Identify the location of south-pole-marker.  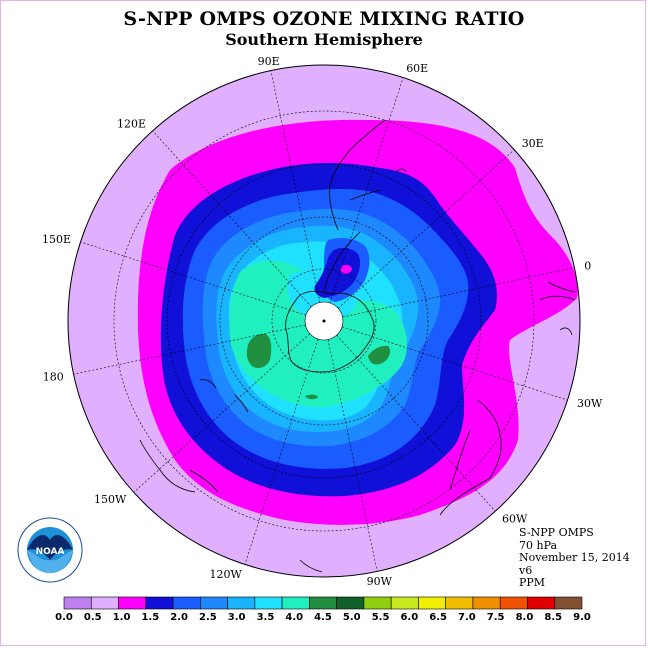
(324, 321).